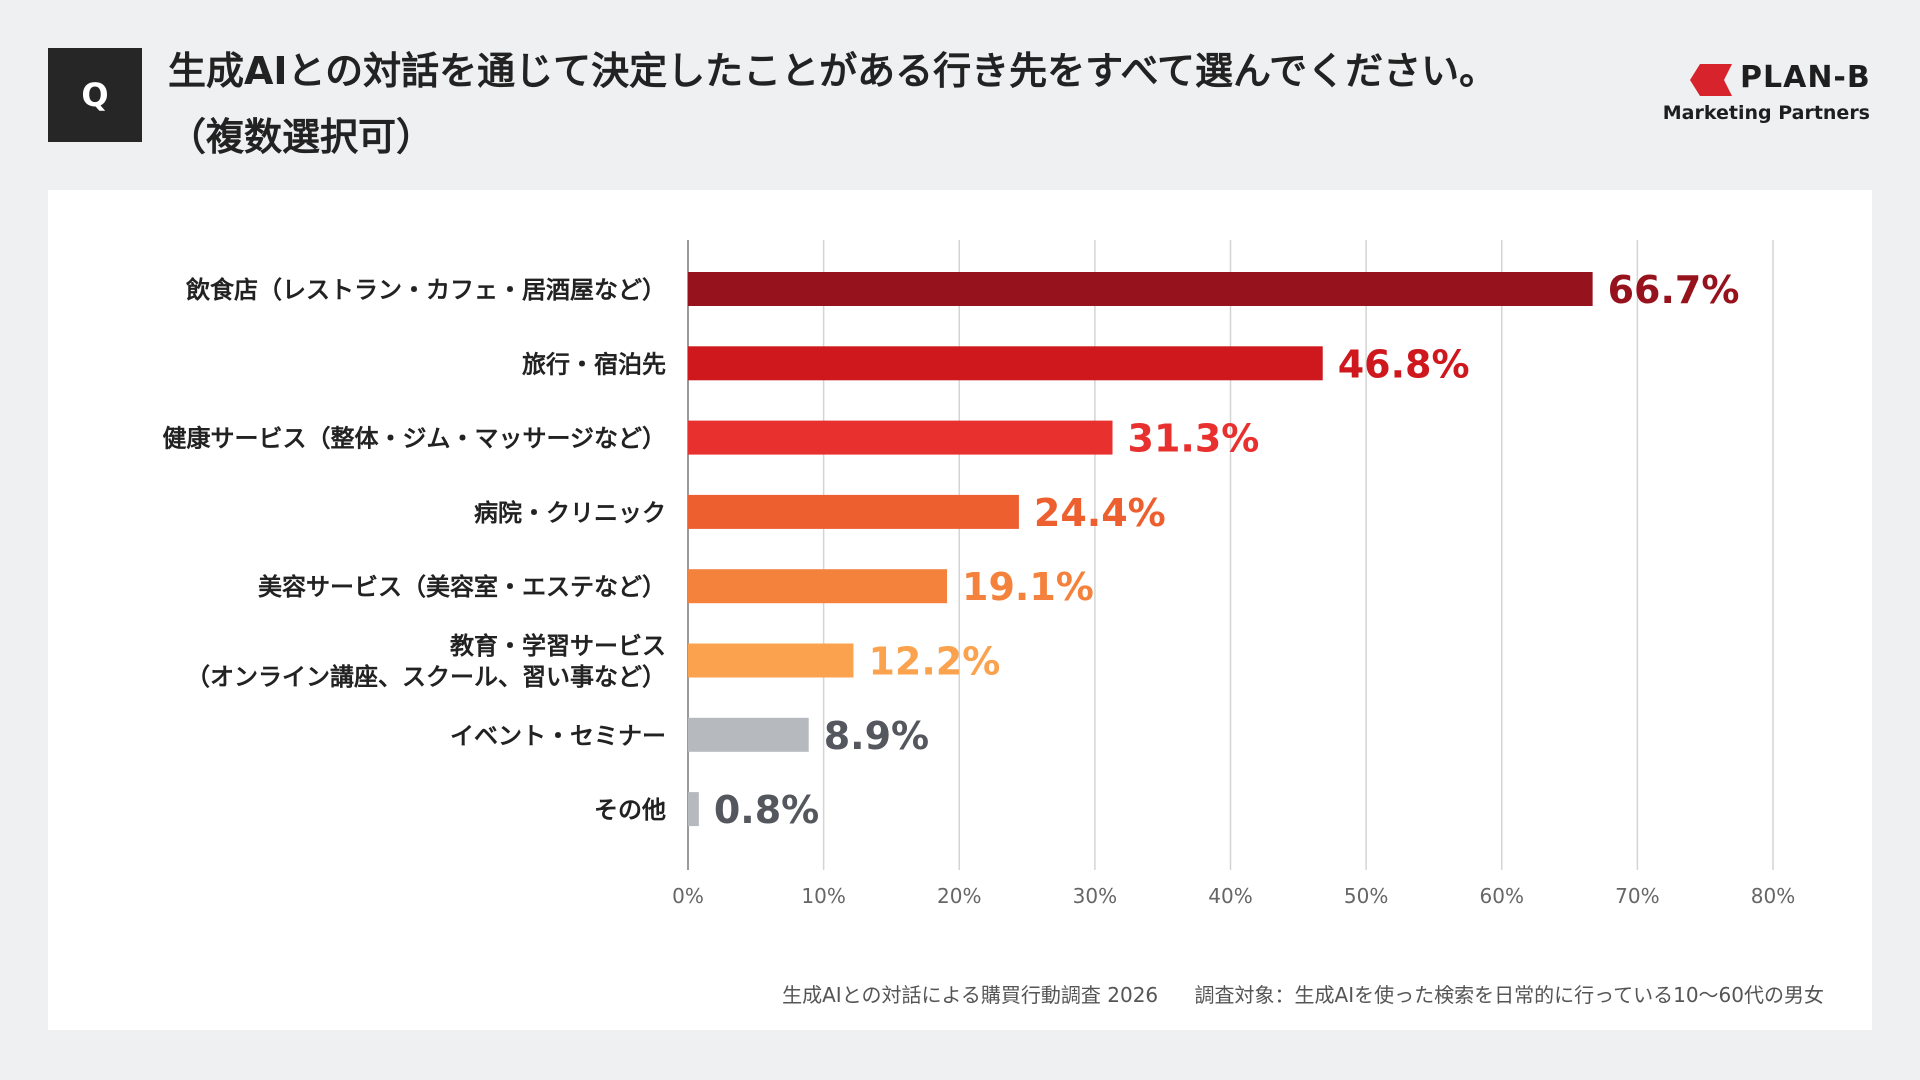 The height and width of the screenshot is (1080, 1920). What do you see at coordinates (1095, 896) in the screenshot?
I see `x-tick-label: 30%` at bounding box center [1095, 896].